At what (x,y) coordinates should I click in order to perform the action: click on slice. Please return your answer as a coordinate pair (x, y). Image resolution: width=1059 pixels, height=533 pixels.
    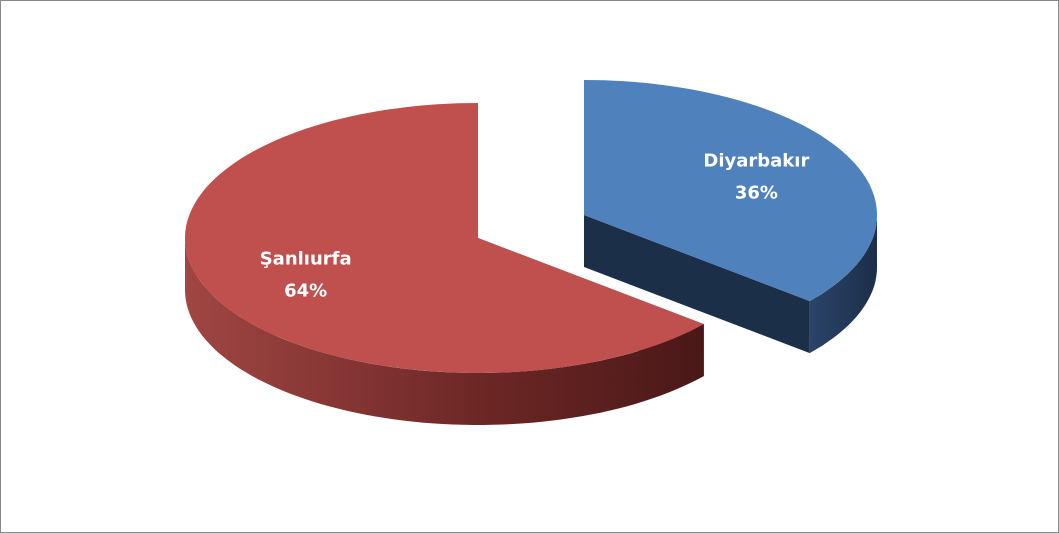
    Looking at the image, I should click on (730, 191).